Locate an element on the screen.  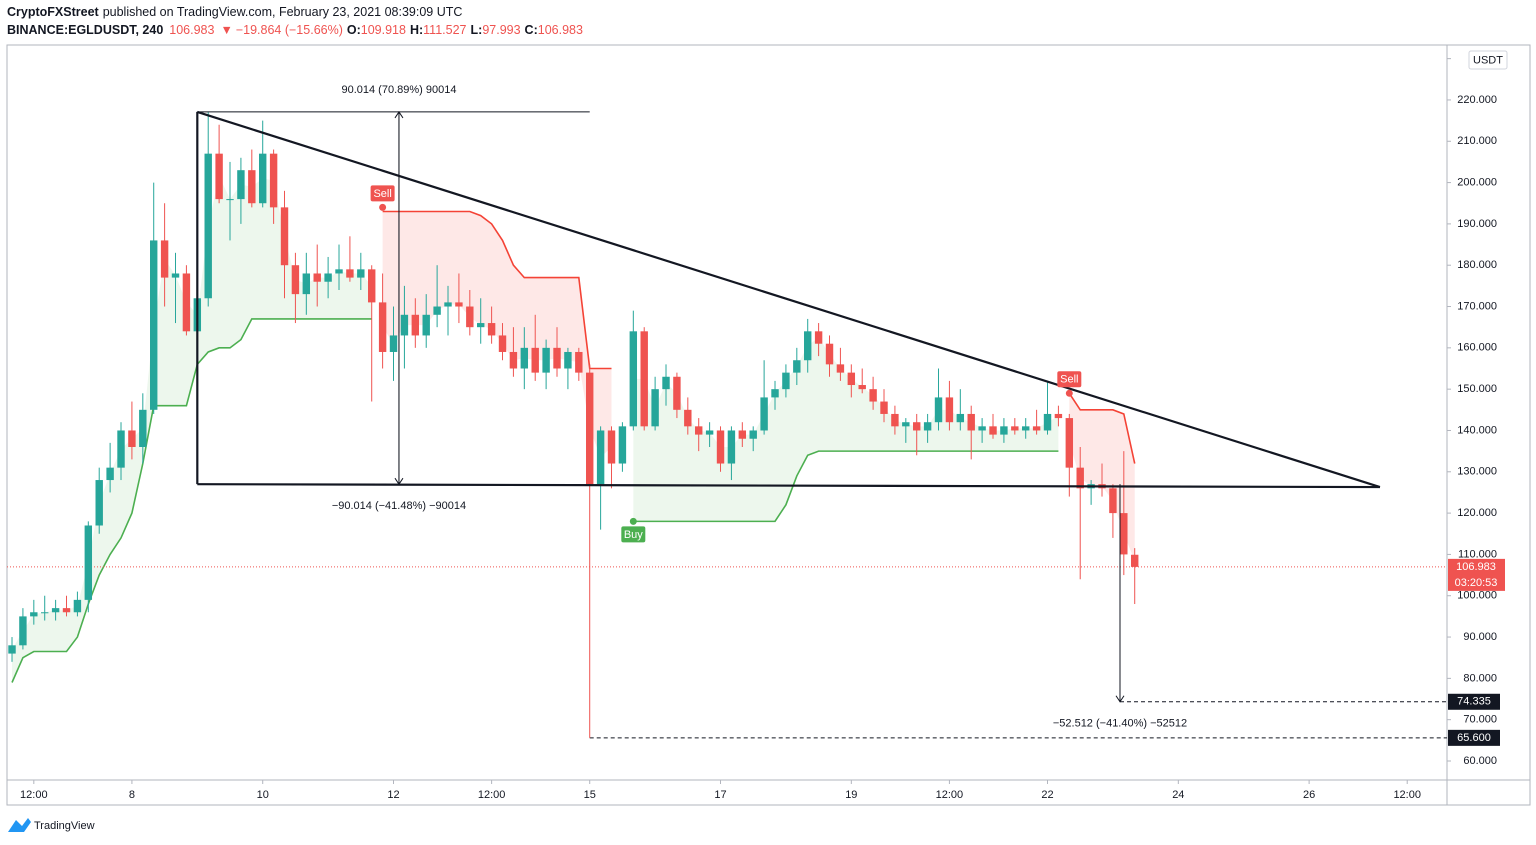
y-tick-label: 60.000 is located at coordinates (1480, 761).